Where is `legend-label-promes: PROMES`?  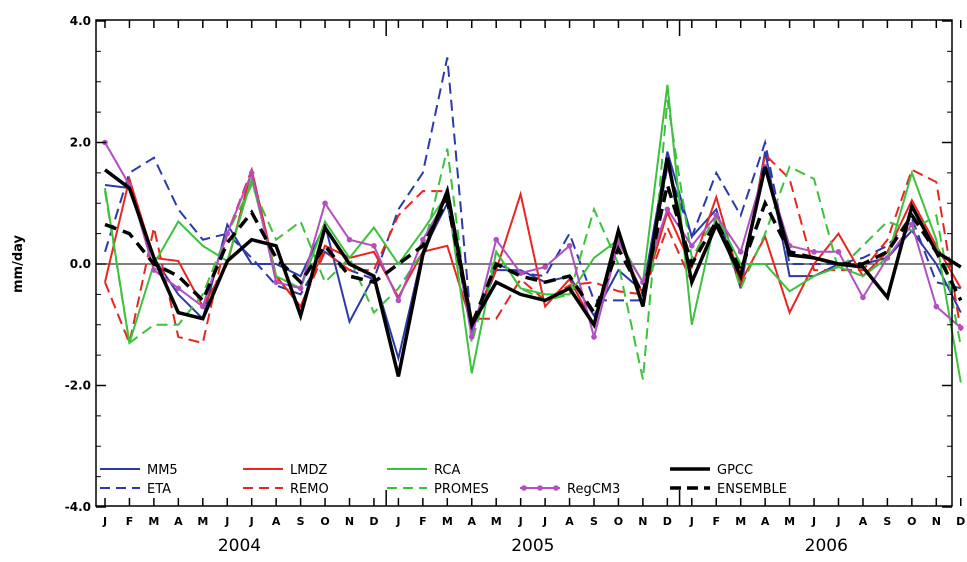 legend-label-promes: PROMES is located at coordinates (461, 489).